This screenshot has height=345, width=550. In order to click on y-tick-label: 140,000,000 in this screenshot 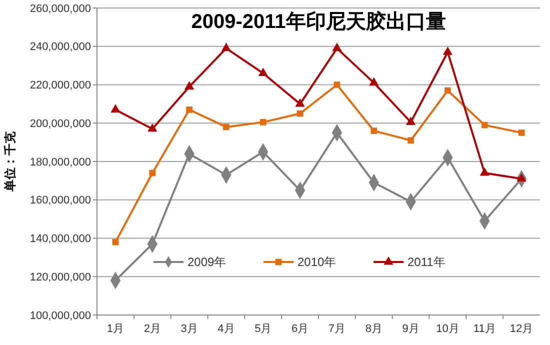, I will do `click(60, 239)`.